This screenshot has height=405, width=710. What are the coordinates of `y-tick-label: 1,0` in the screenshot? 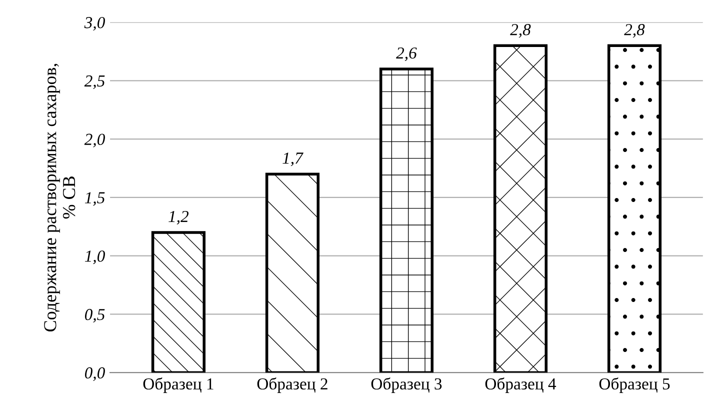 It's located at (94, 257).